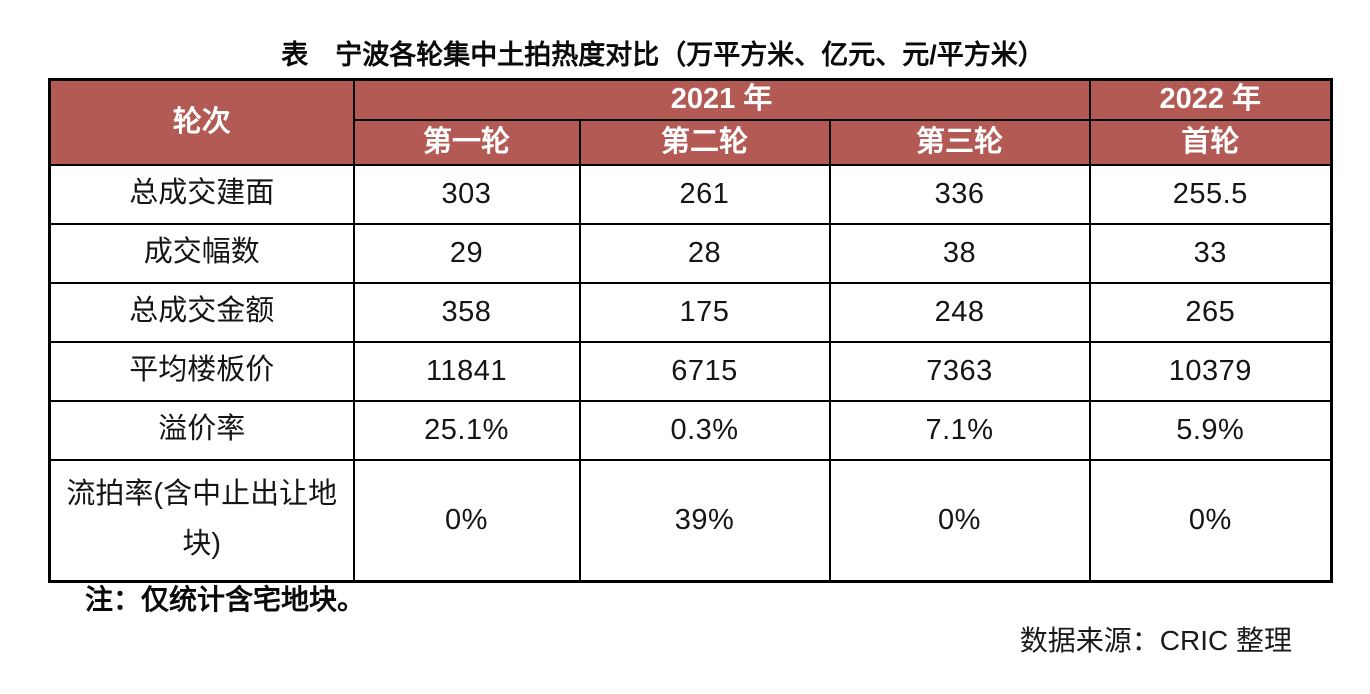 Image resolution: width=1370 pixels, height=694 pixels. Describe the element at coordinates (704, 253) in the screenshot. I see `data-cell: 28` at that location.